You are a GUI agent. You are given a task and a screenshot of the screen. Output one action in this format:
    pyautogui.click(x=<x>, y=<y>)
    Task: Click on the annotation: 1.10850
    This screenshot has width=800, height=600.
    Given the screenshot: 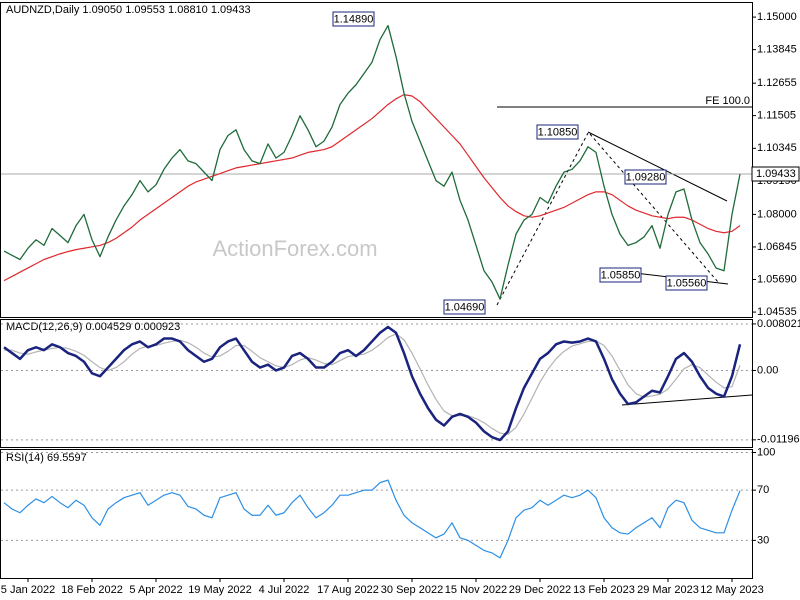 What is the action you would take?
    pyautogui.click(x=558, y=132)
    